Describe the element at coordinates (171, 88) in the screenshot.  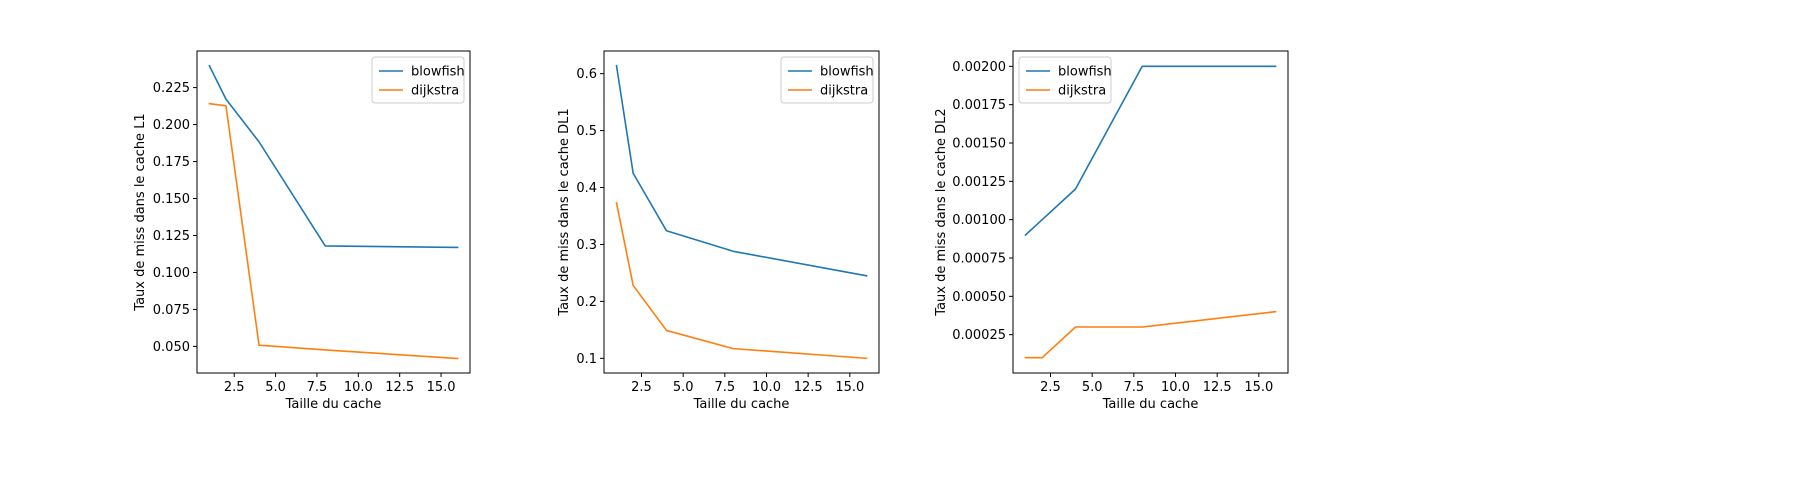
I see `y-tick-label: 0.225` at that location.